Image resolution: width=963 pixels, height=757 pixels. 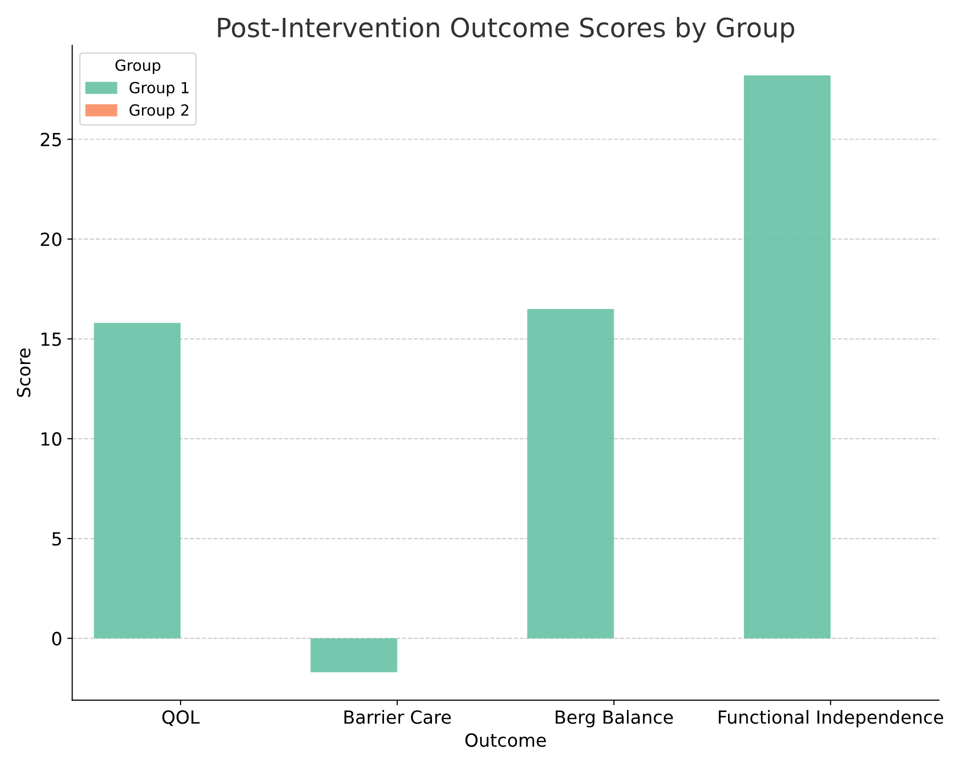 What do you see at coordinates (505, 740) in the screenshot?
I see `x-axis-title: Outcome` at bounding box center [505, 740].